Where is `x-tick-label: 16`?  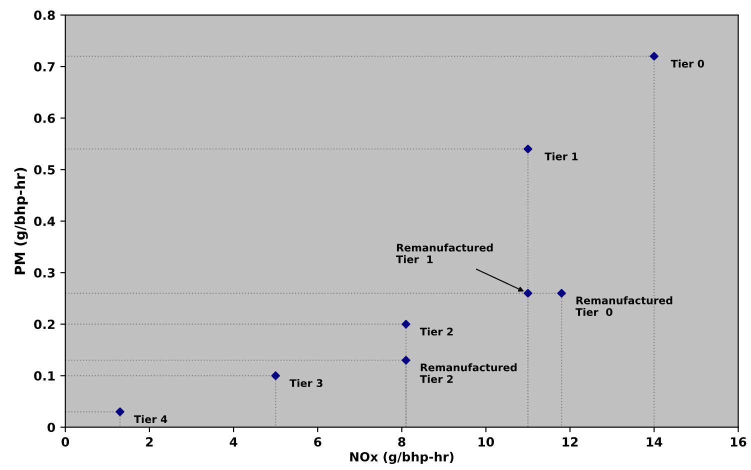 x-tick-label: 16 is located at coordinates (738, 442).